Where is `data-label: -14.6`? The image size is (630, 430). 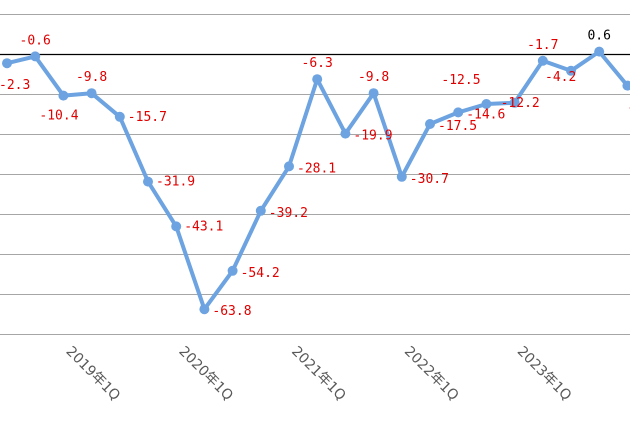
data-label: -14.6 is located at coordinates (485, 114).